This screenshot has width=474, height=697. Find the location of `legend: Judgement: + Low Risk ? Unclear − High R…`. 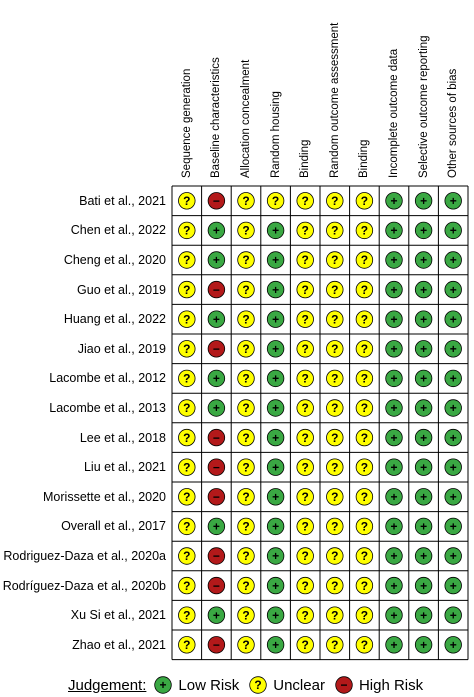

legend: Judgement: + Low Risk ? Unclear − High R… is located at coordinates (250, 685).